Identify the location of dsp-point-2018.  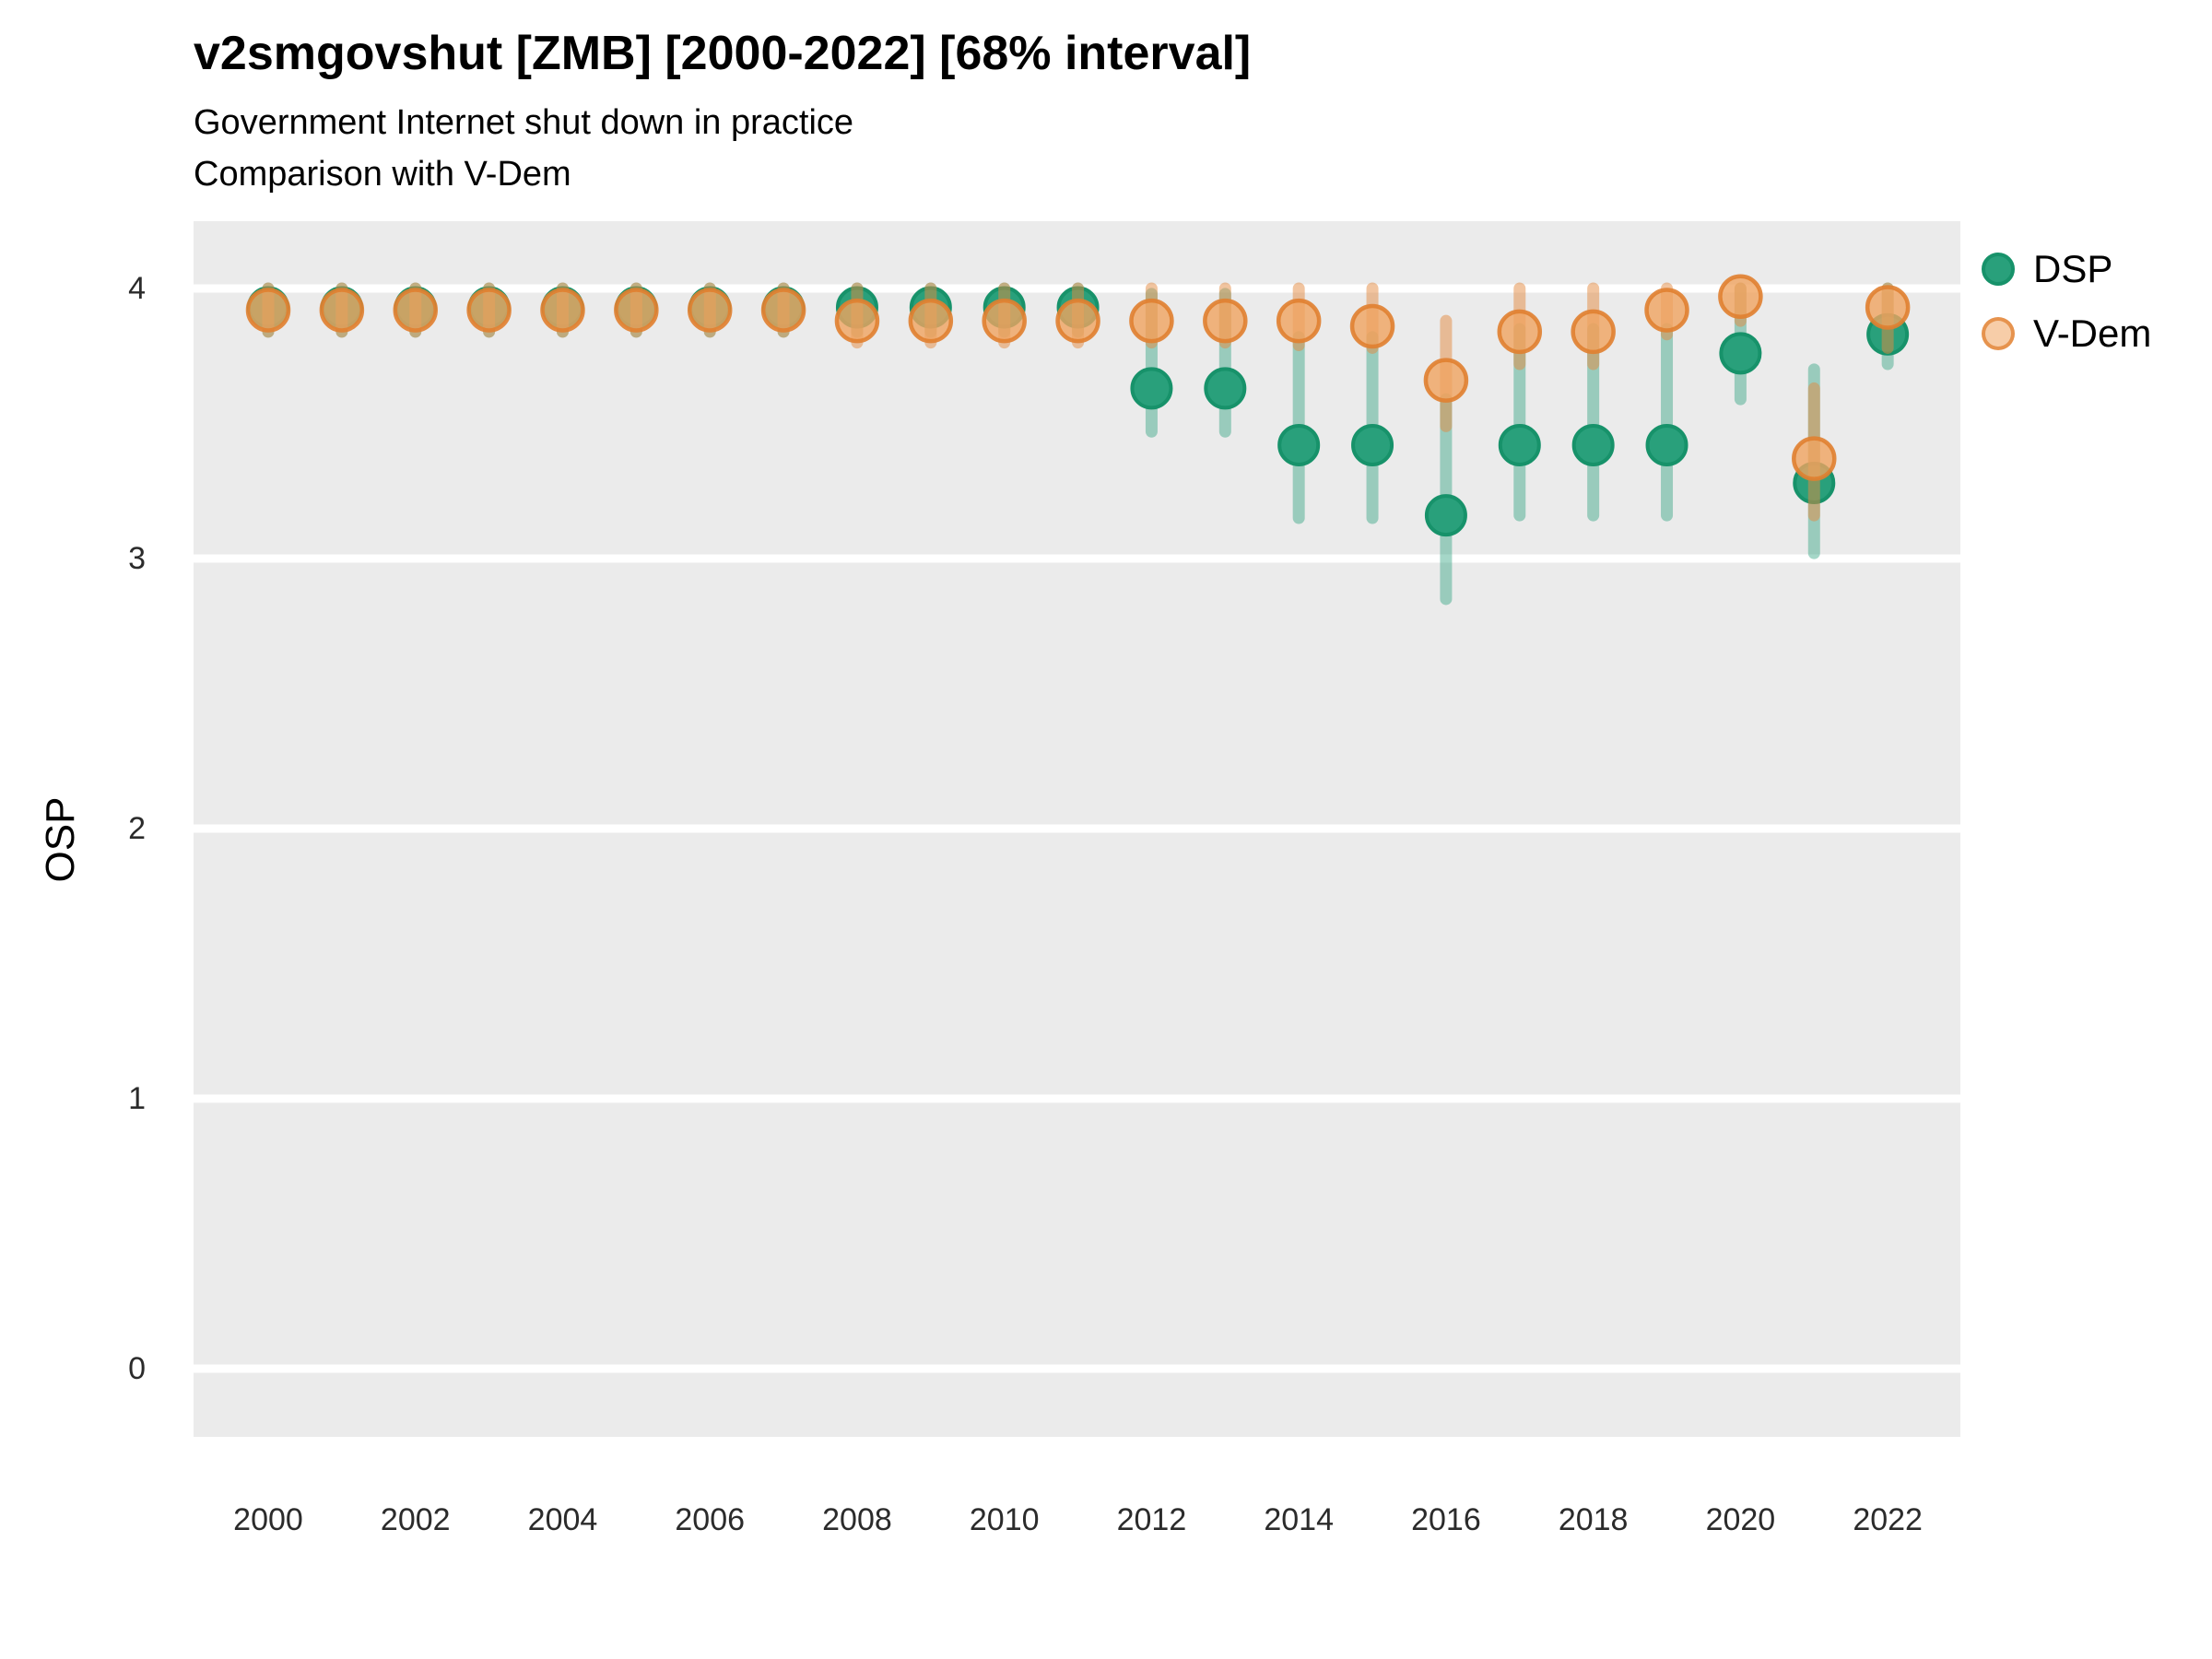
(1593, 444).